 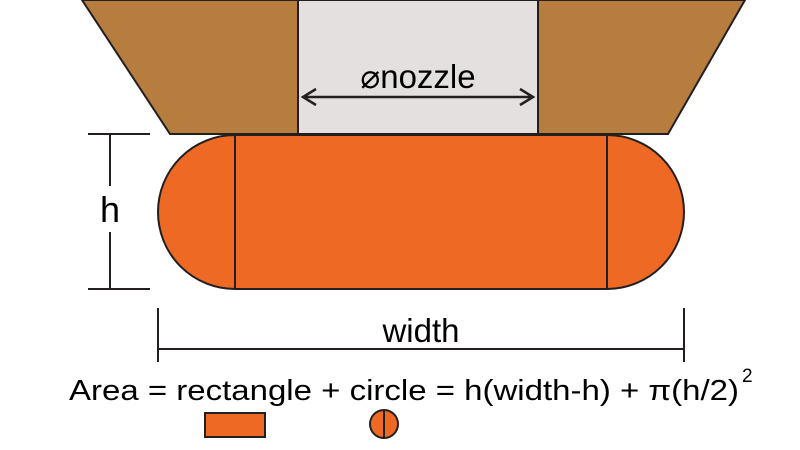 I want to click on width-label: width, so click(x=420, y=330).